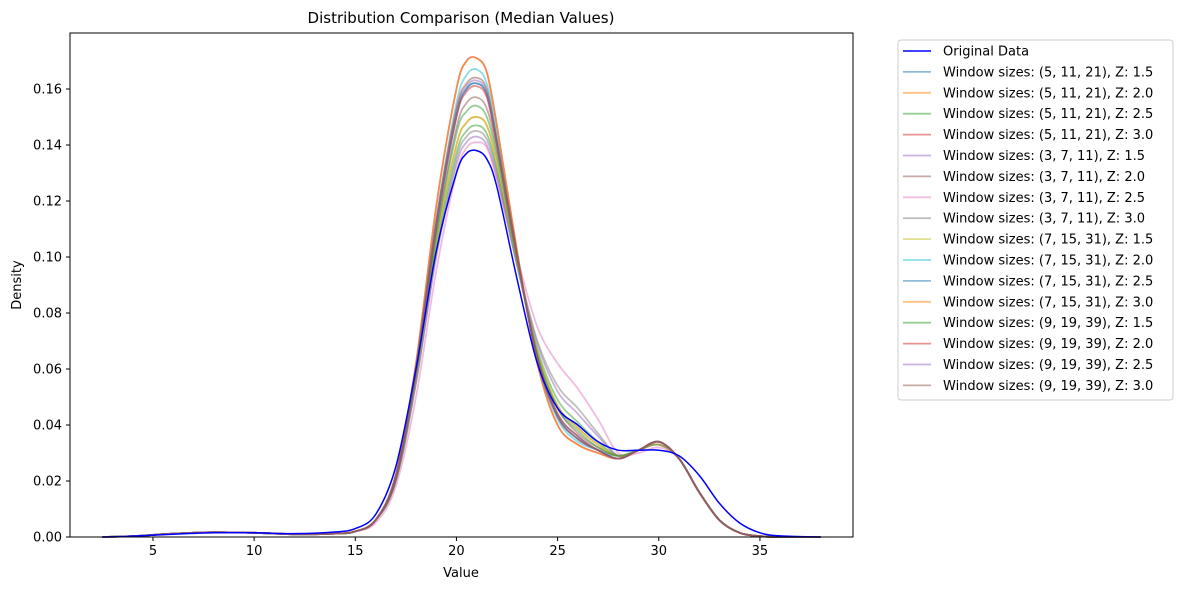 This screenshot has width=1182, height=590. I want to click on legend-label: Window sizes: (3, 7, 11), Z: 2.5, so click(1044, 198).